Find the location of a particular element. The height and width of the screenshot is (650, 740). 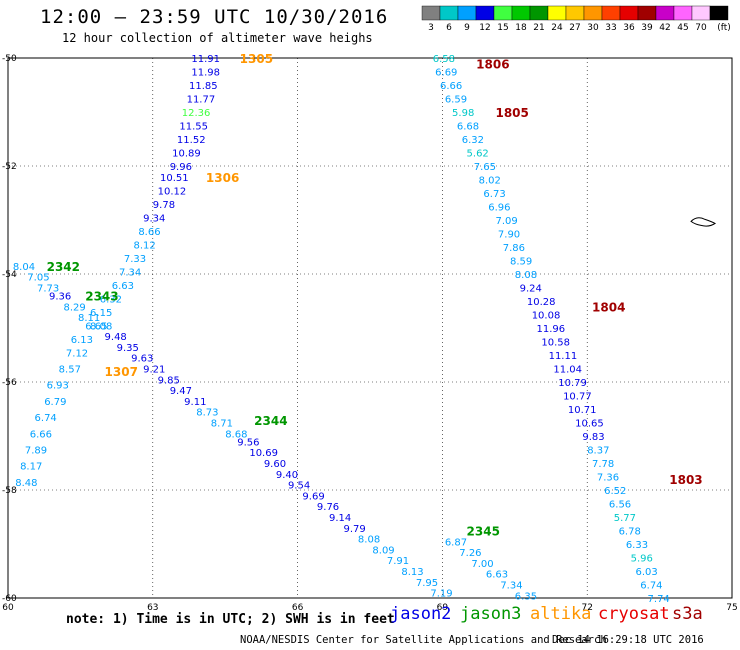

wave-height-value: 10.65 is located at coordinates (589, 424).